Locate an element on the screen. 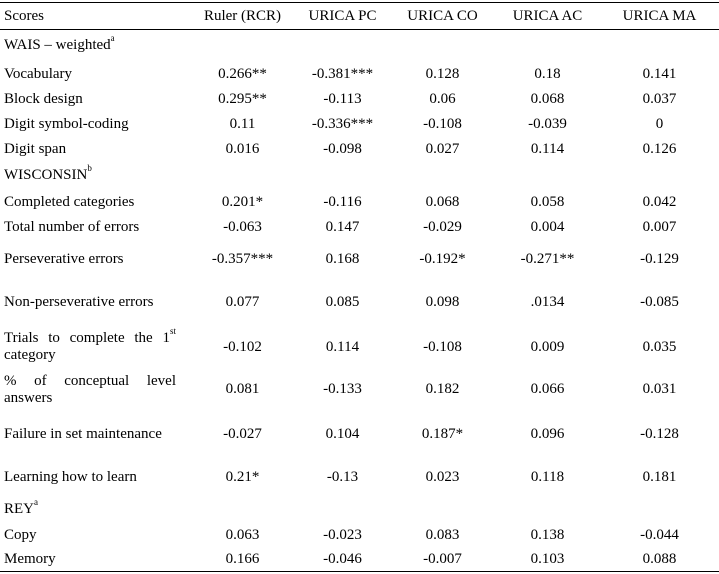 The height and width of the screenshot is (574, 719). value-cell: 0.295** is located at coordinates (242, 98).